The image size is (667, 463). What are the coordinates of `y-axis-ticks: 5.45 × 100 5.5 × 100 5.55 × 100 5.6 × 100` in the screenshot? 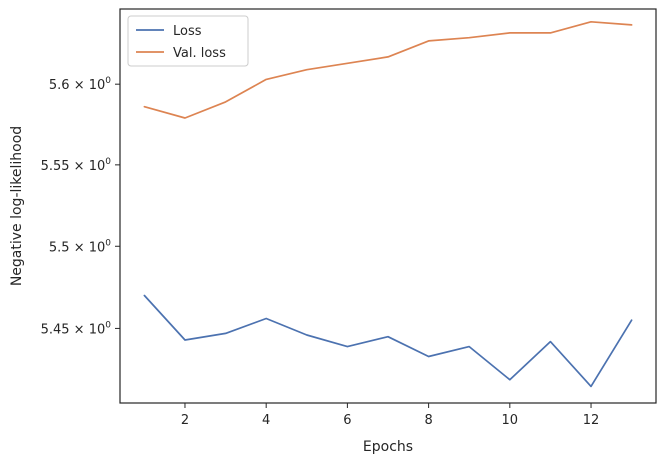 It's located at (80, 206).